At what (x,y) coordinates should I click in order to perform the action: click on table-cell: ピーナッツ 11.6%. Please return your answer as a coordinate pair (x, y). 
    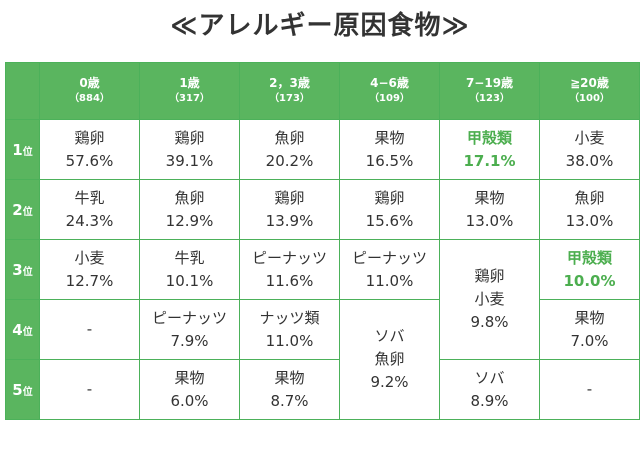
    Looking at the image, I should click on (289, 269).